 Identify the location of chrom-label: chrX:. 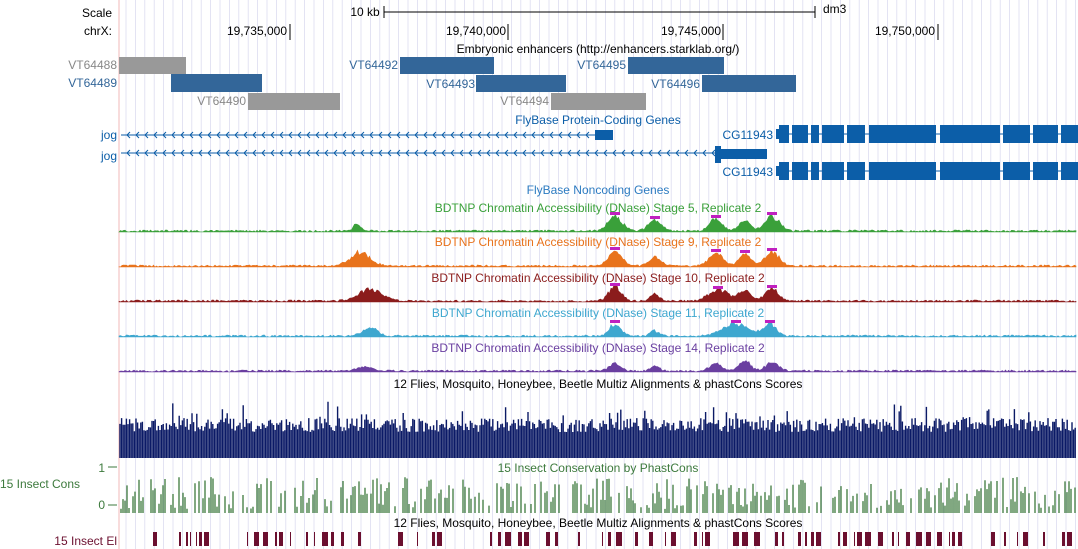
(98, 31).